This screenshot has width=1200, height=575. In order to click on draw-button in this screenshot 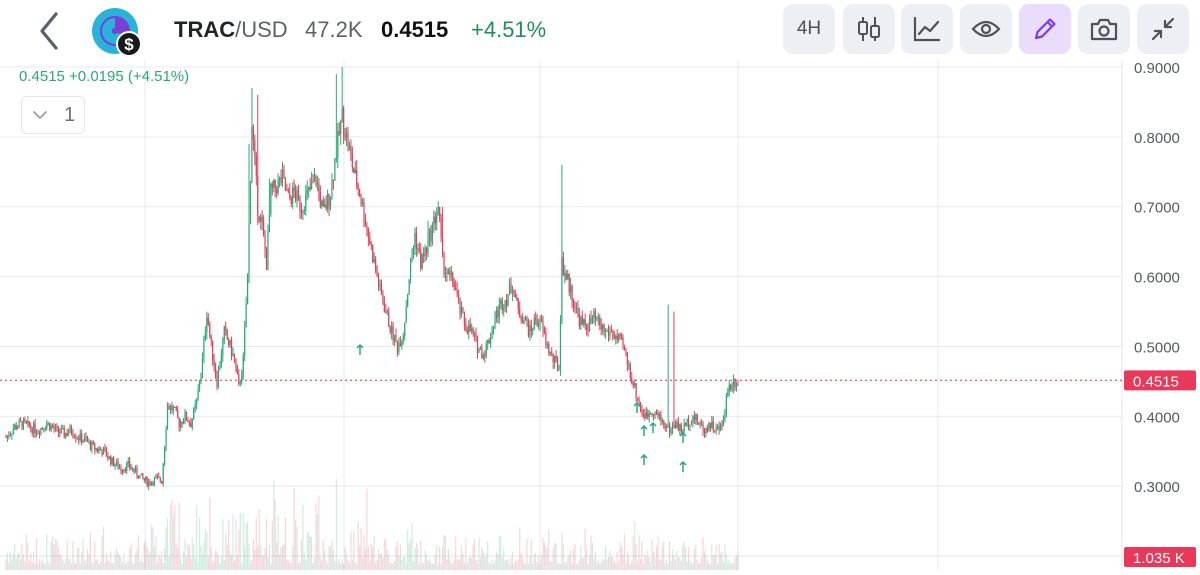, I will do `click(1045, 29)`.